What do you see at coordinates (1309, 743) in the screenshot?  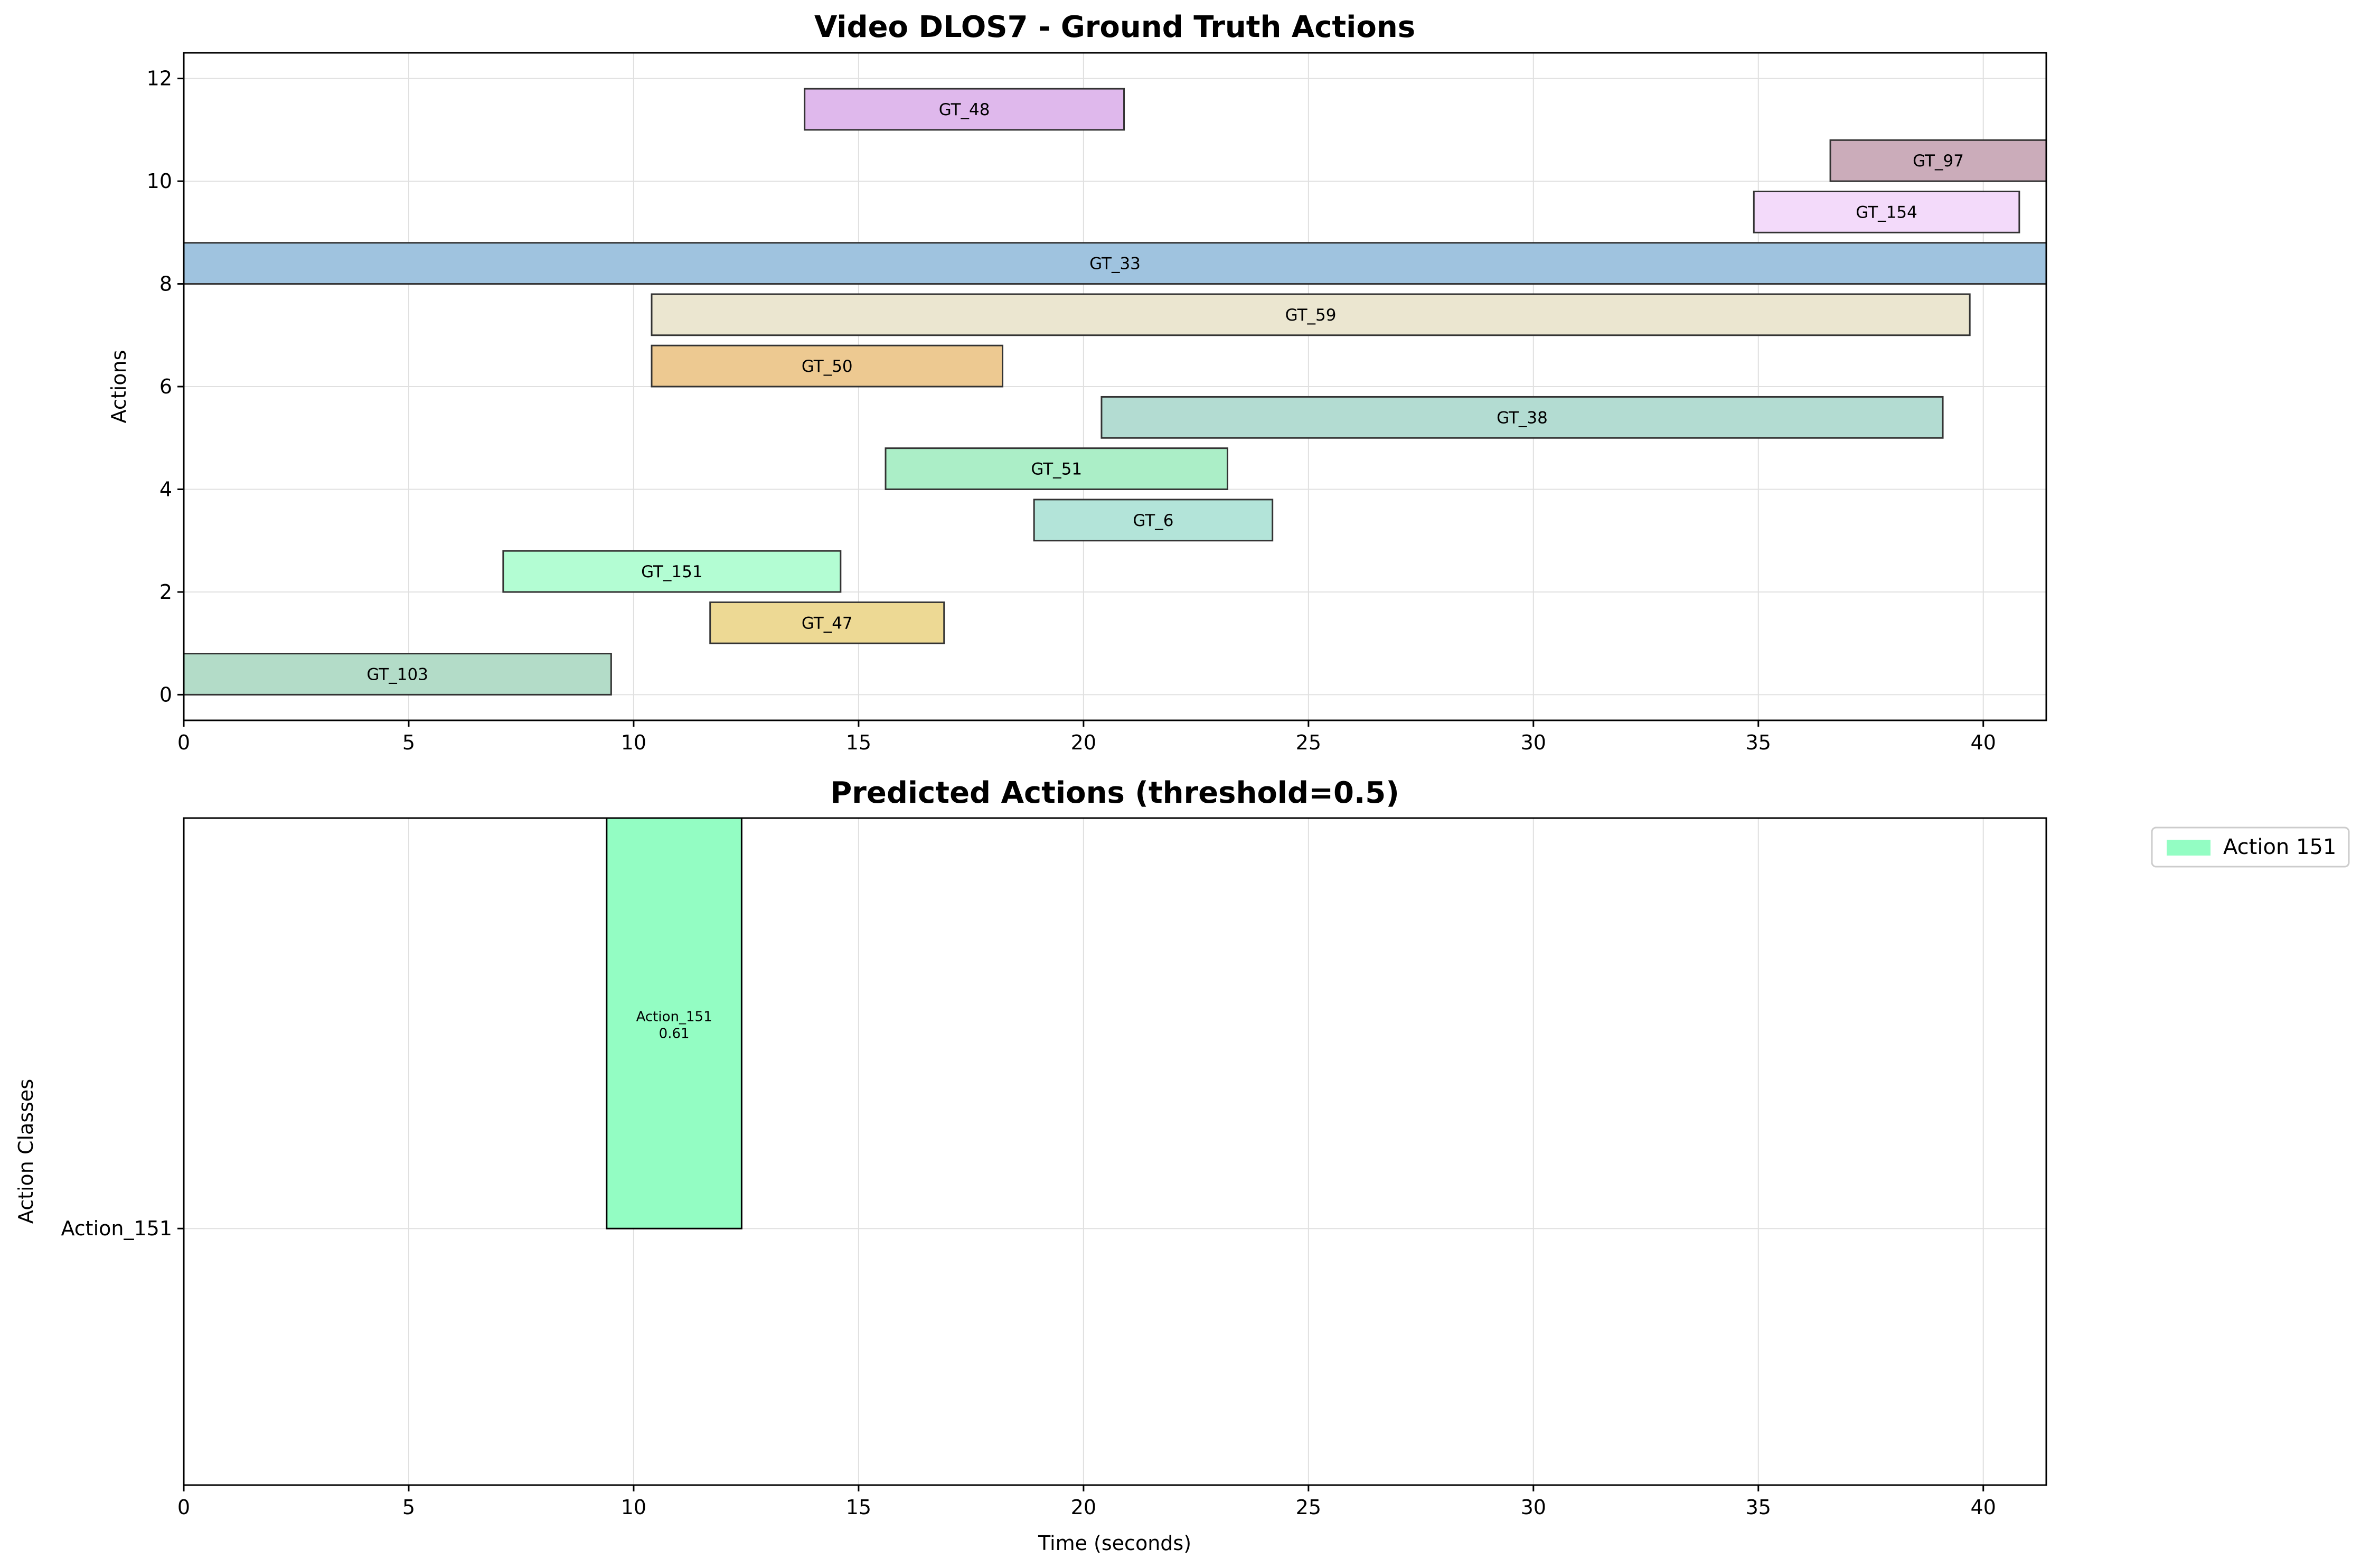 I see `top-x-tick-label: 25` at bounding box center [1309, 743].